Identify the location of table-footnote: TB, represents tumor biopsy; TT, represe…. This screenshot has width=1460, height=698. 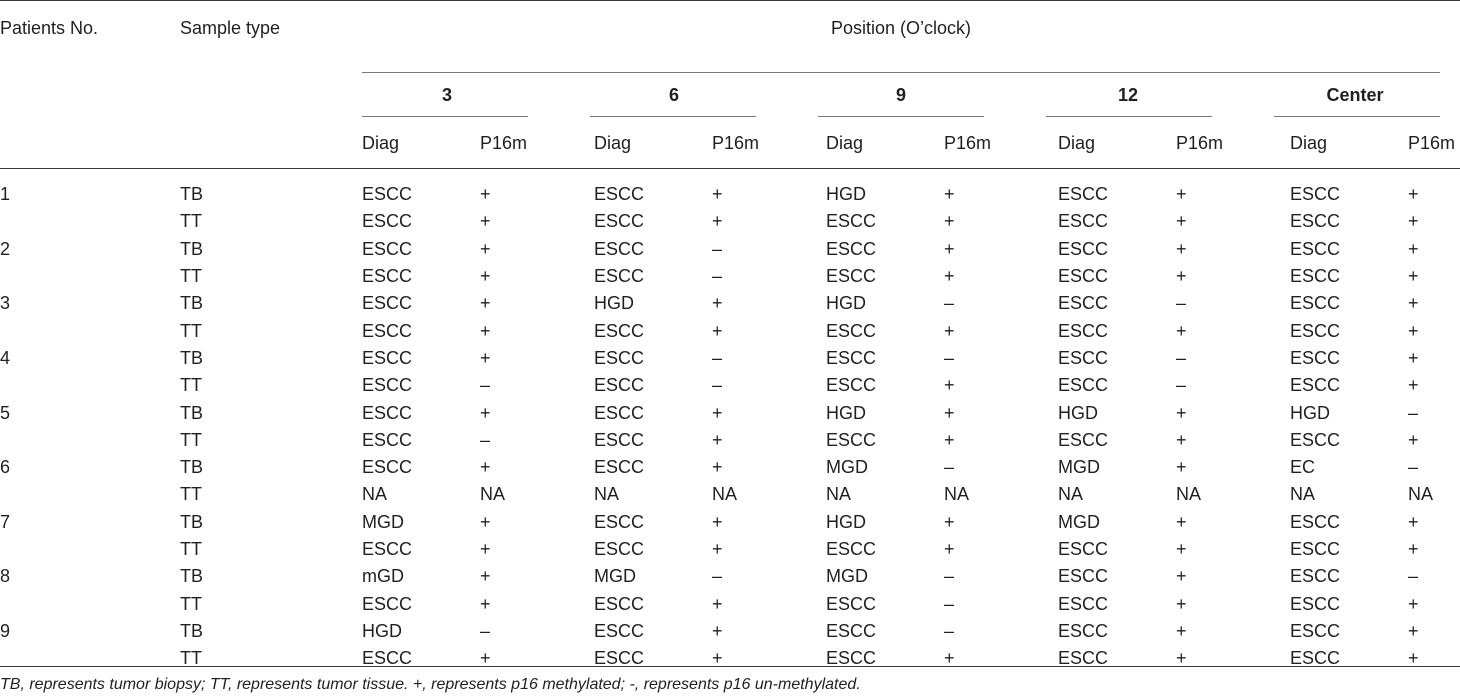
(430, 684).